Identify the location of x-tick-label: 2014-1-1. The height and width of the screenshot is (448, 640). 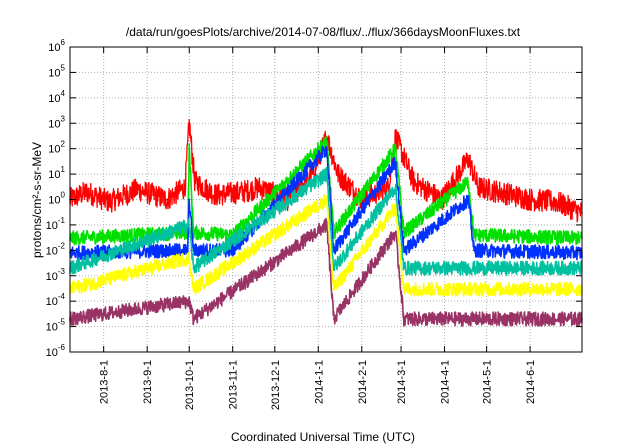
(319, 382).